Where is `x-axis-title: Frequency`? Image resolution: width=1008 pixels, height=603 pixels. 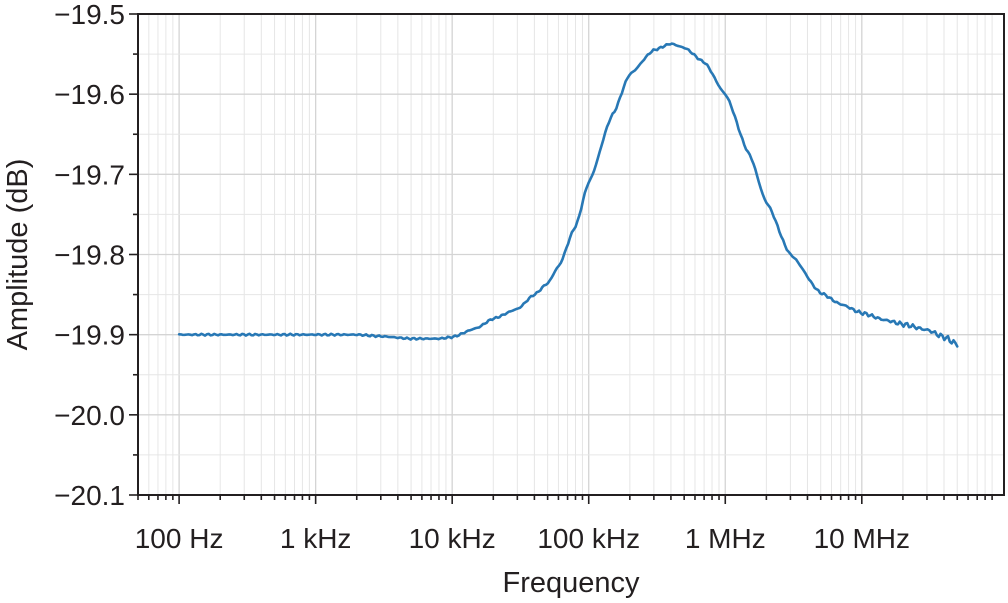
x-axis-title: Frequency is located at coordinates (571, 583).